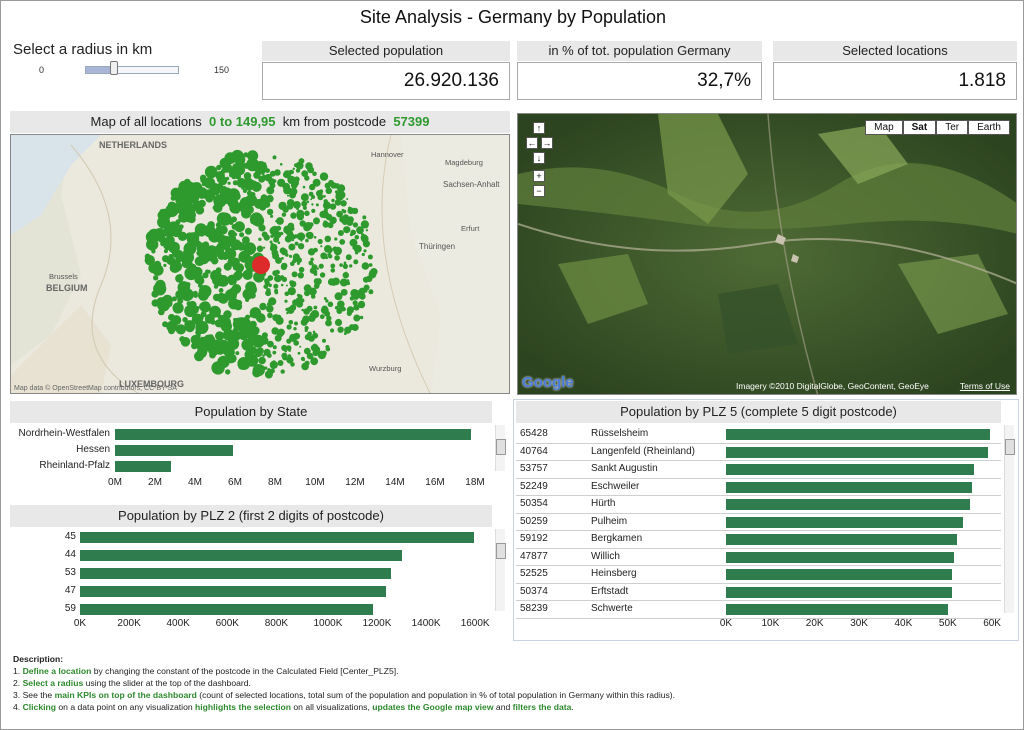 The image size is (1024, 730). Describe the element at coordinates (534, 451) in the screenshot. I see `plz5-code-label: 40764` at that location.